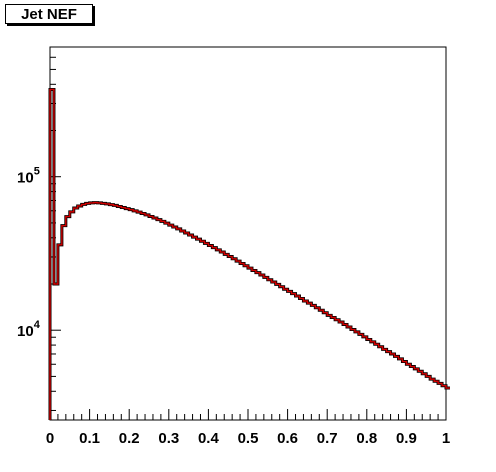 The image size is (496, 472). I want to click on x-tick-labels: 0 0.1 0.2 0.3 0.4 0.5 0.6 0.7 0.8 0.9 1, so click(248, 438).